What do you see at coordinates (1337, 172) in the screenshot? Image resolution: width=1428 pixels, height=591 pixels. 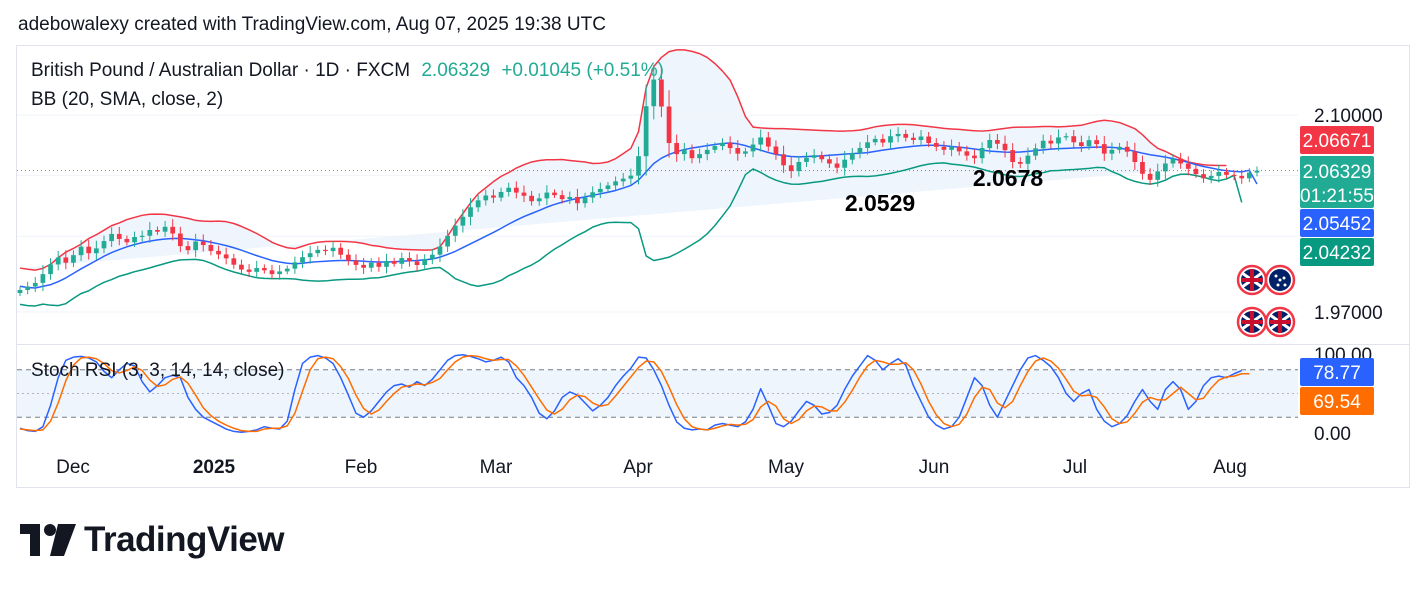 I see `price-badge-label: 2.06329` at bounding box center [1337, 172].